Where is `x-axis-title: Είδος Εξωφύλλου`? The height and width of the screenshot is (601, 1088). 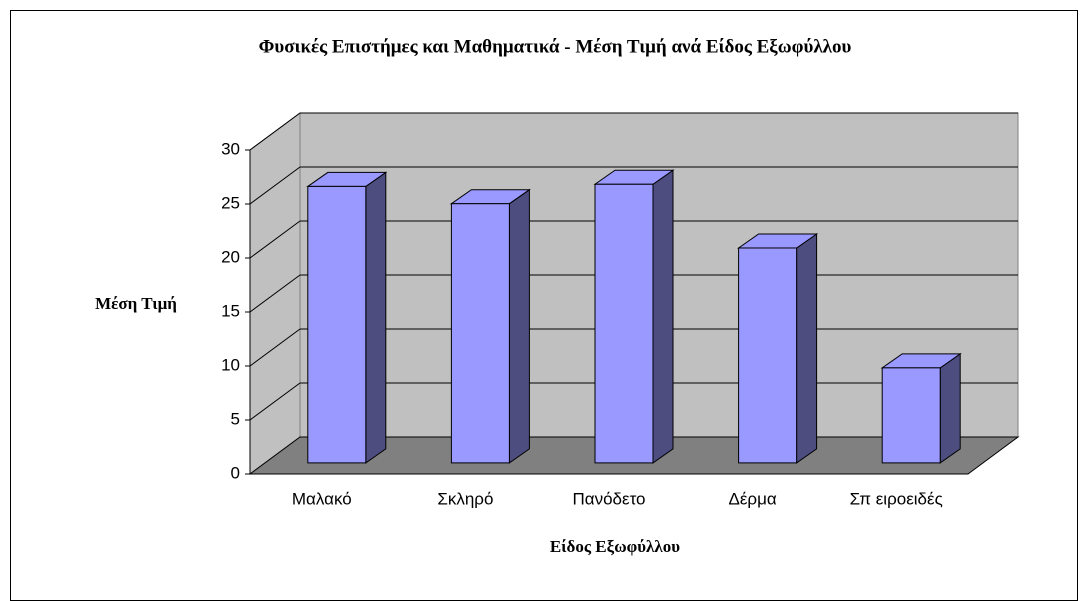
x-axis-title: Είδος Εξωφύλλου is located at coordinates (615, 546).